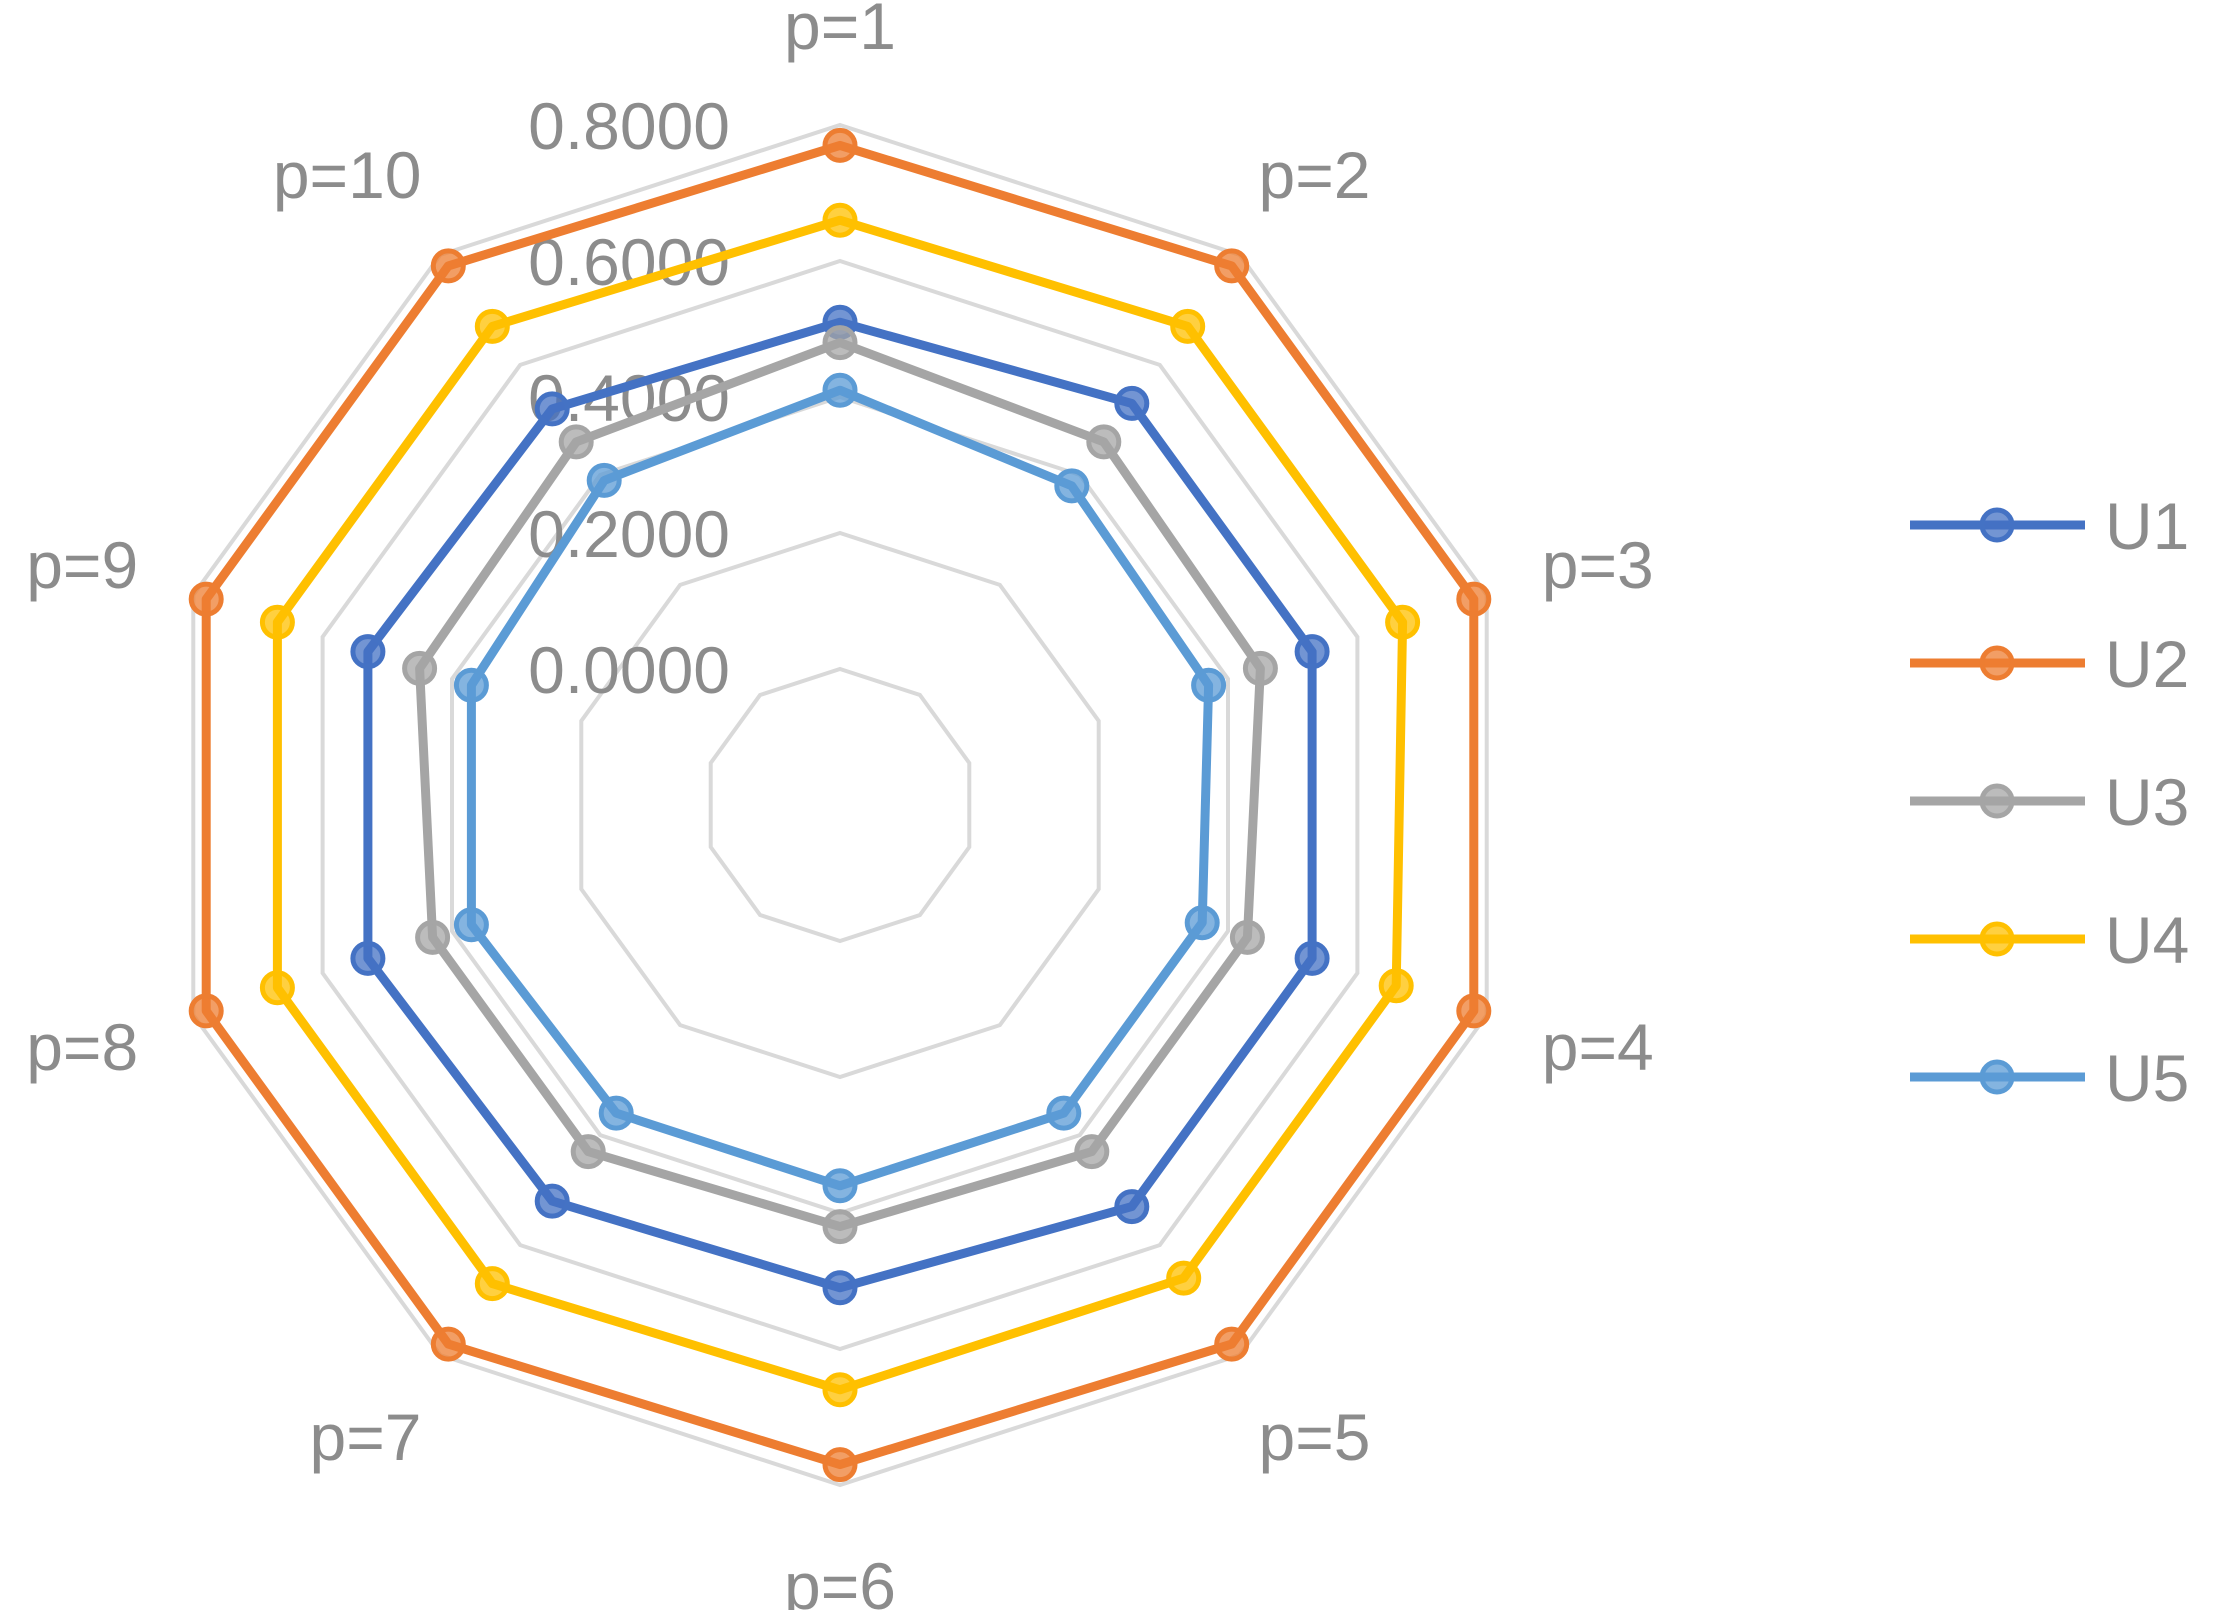  Describe the element at coordinates (2147, 940) in the screenshot. I see `legend-label: U4` at that location.